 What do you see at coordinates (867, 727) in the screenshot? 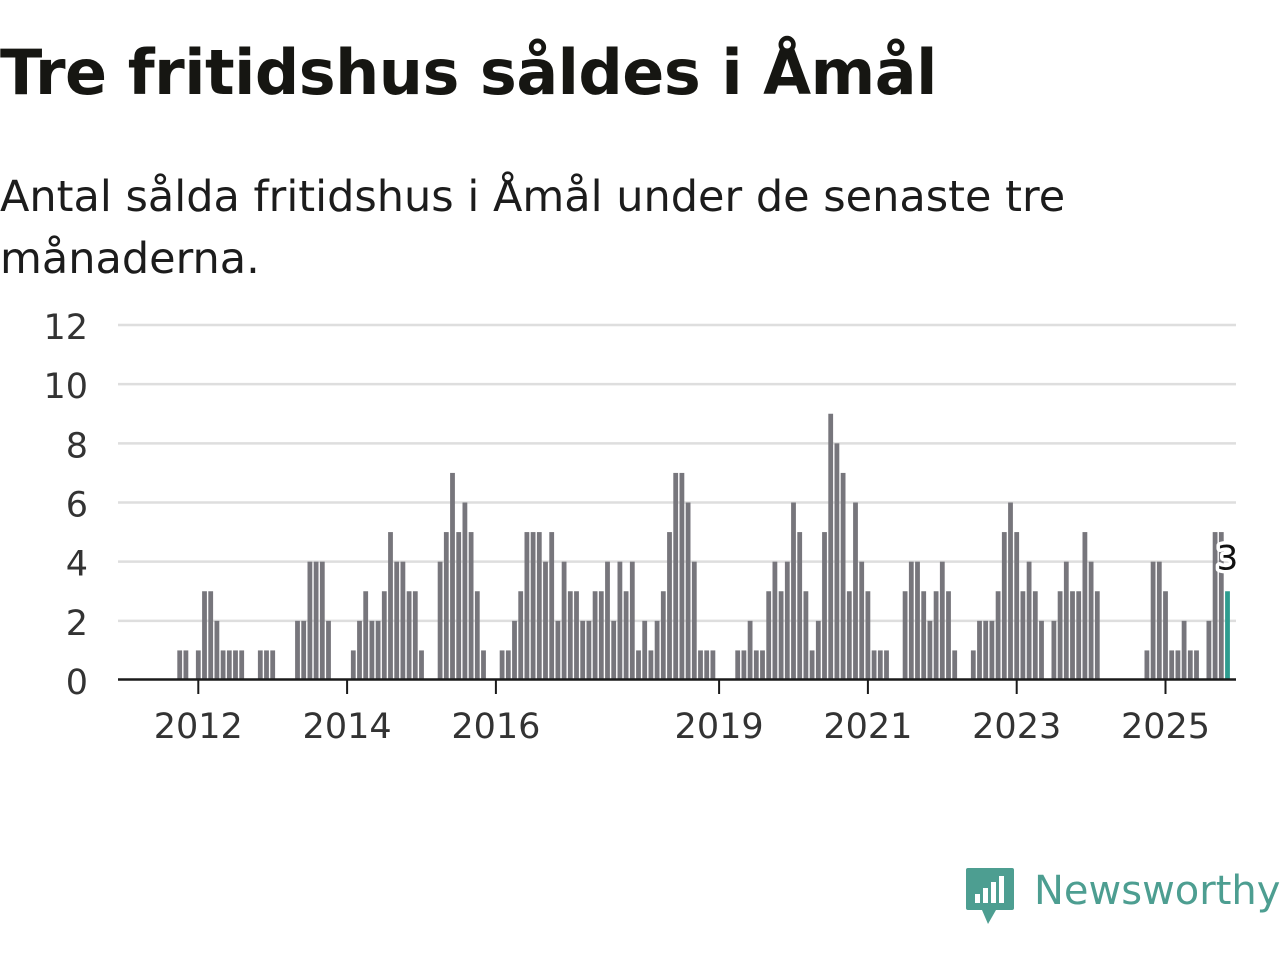
I see `x-tick-label: 2021` at bounding box center [867, 727].